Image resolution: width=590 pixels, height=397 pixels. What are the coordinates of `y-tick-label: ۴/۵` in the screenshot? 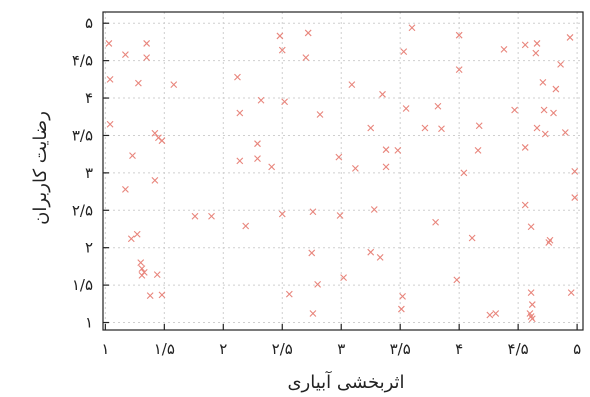 It's located at (82, 61).